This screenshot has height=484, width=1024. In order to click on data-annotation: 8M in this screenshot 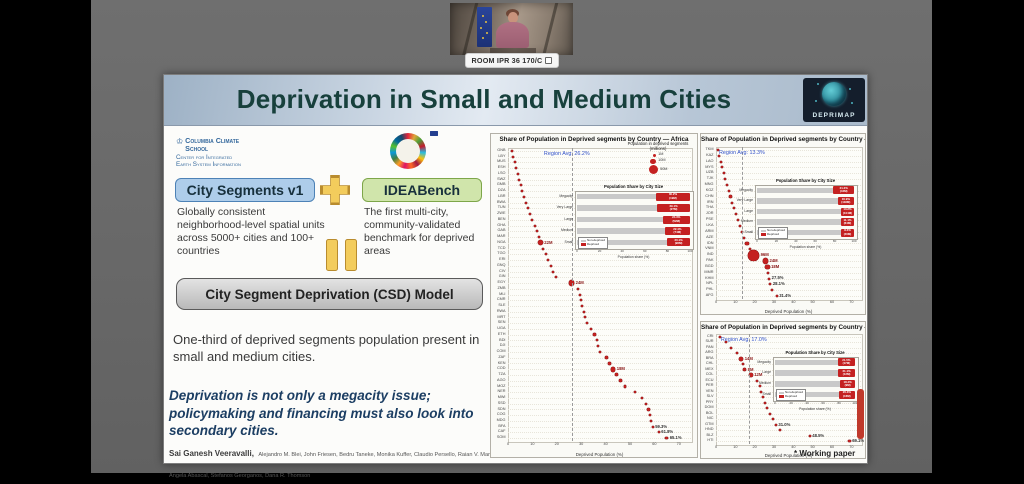, I will do `click(750, 369)`.